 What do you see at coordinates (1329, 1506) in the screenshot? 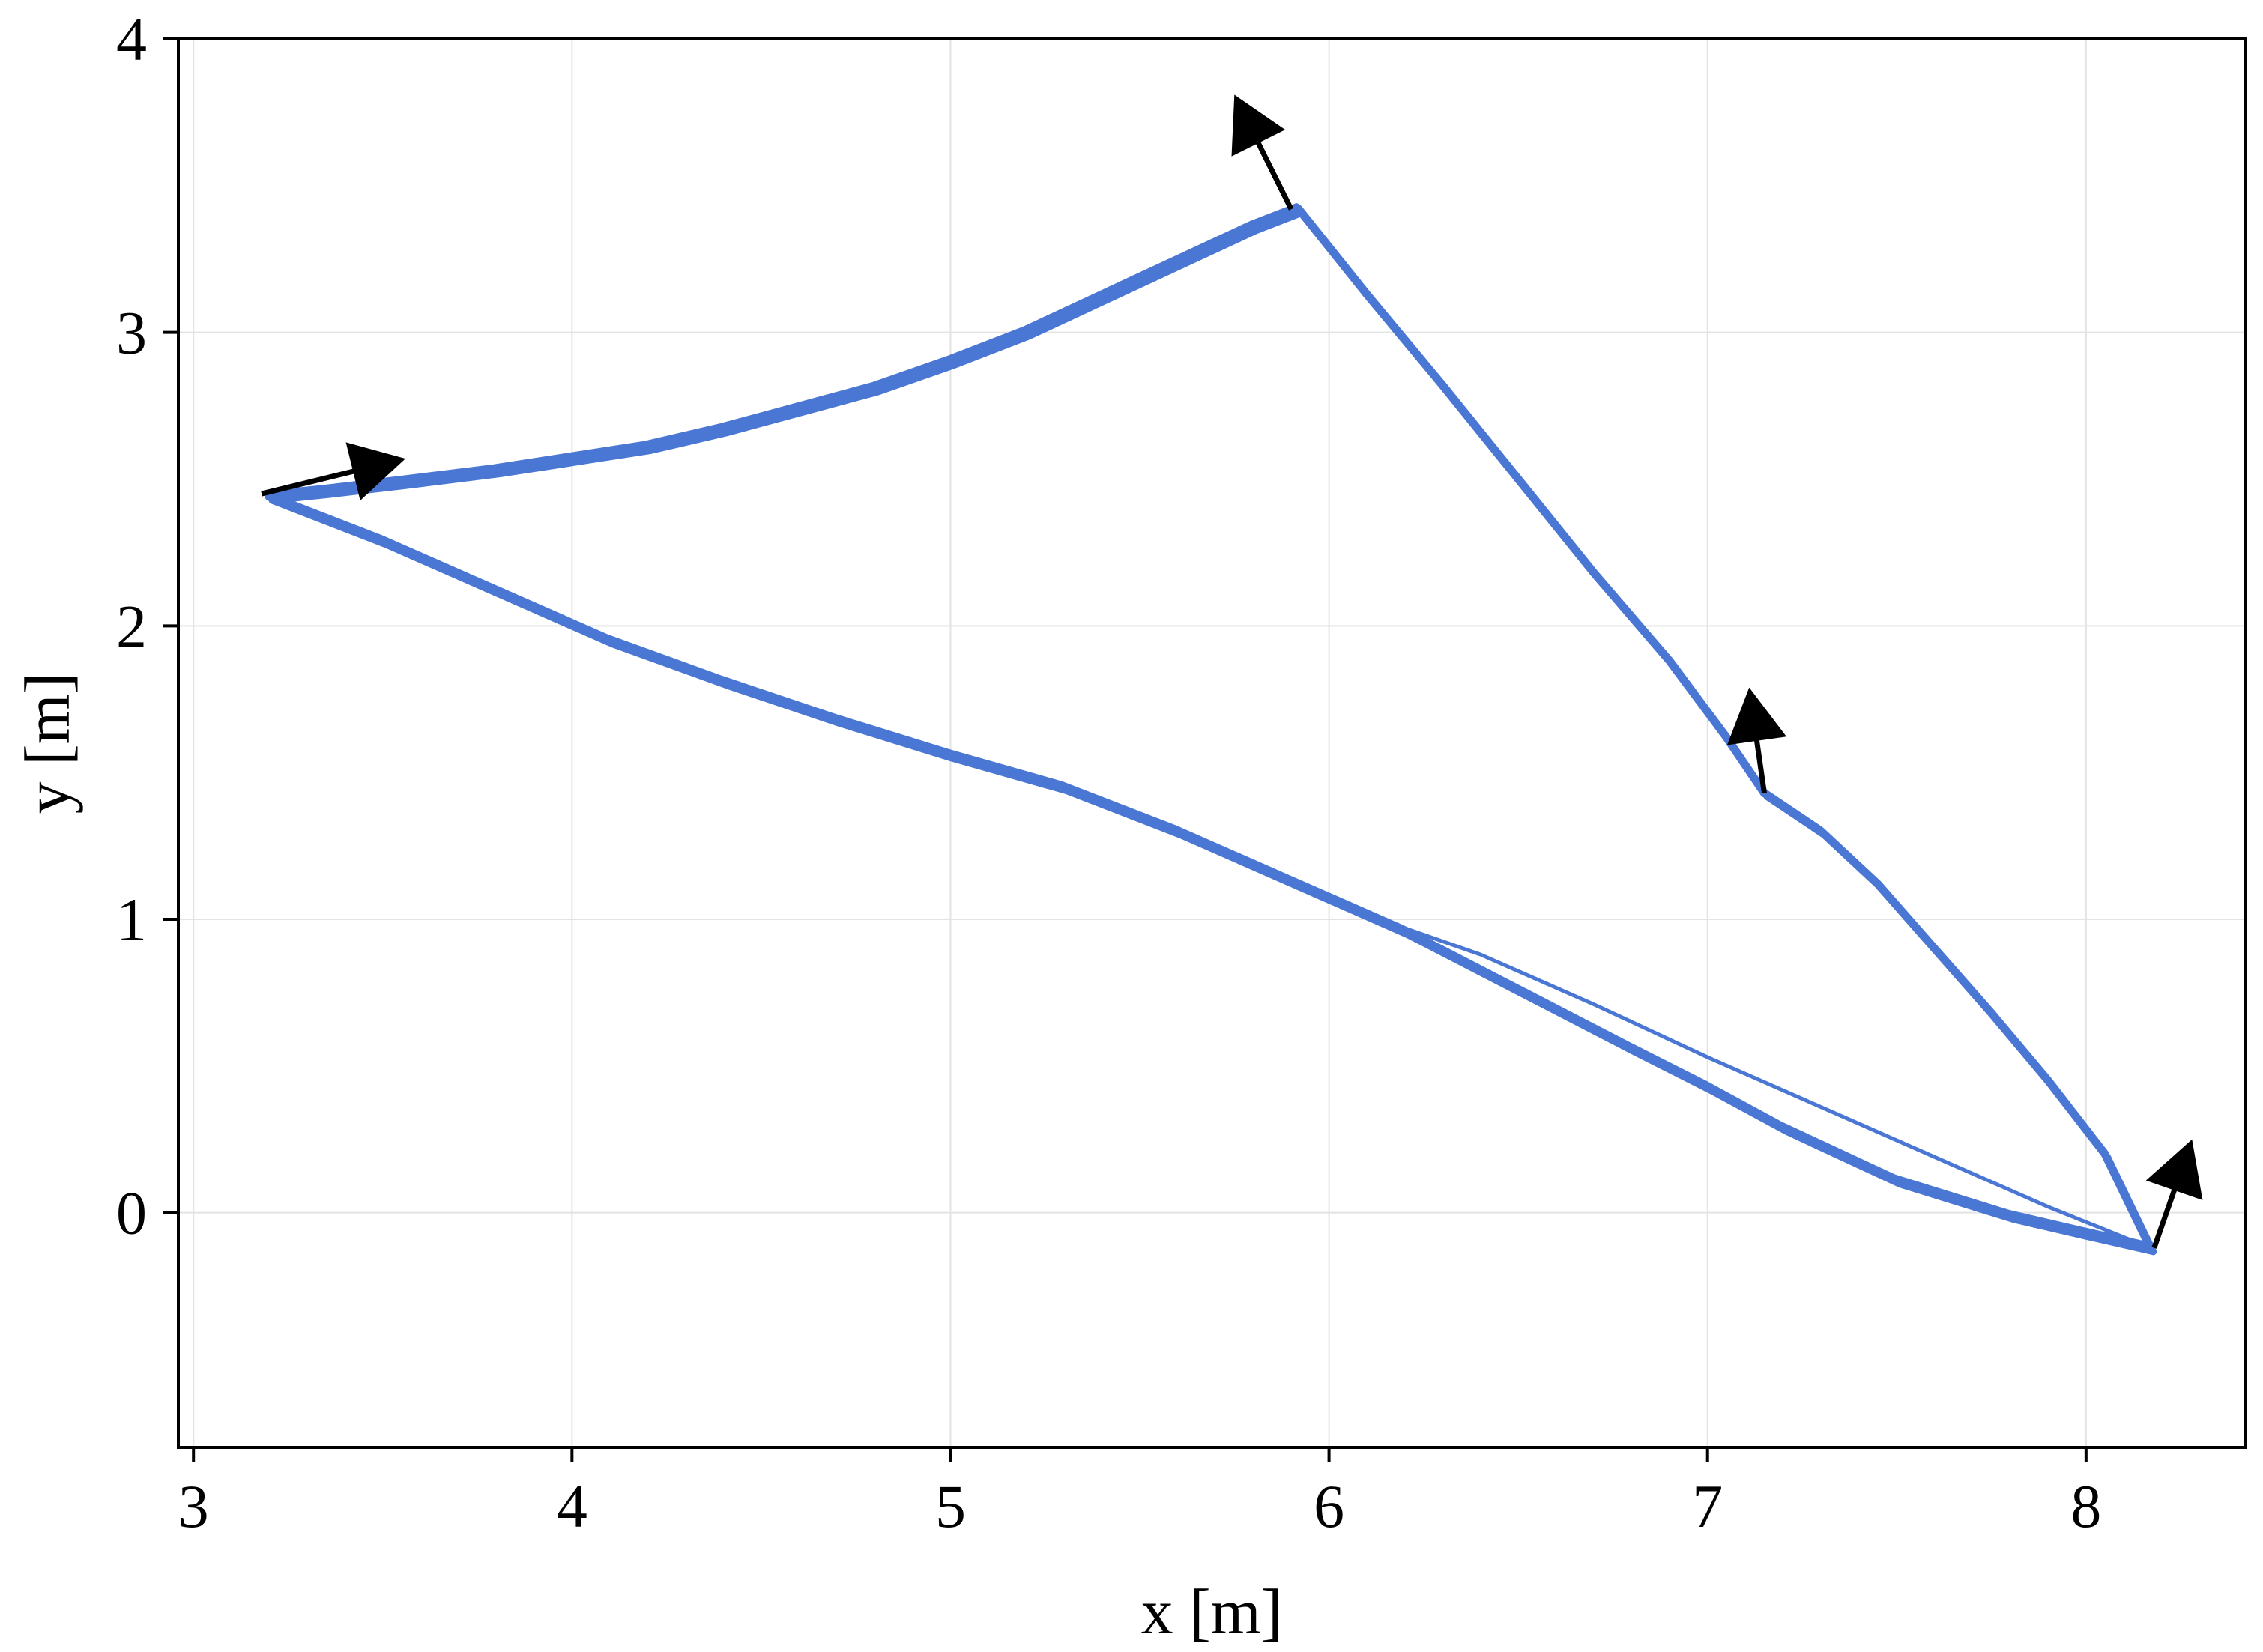
I see `x-tick-label: 6` at bounding box center [1329, 1506].